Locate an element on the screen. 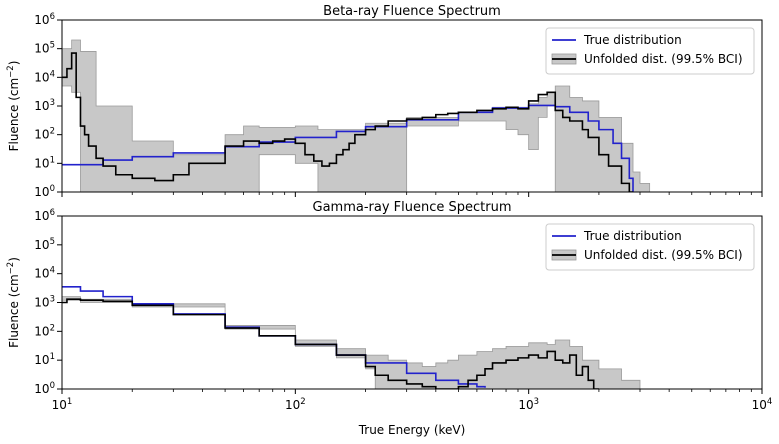 The height and width of the screenshot is (444, 779). x-tick-label: 103 is located at coordinates (528, 404).